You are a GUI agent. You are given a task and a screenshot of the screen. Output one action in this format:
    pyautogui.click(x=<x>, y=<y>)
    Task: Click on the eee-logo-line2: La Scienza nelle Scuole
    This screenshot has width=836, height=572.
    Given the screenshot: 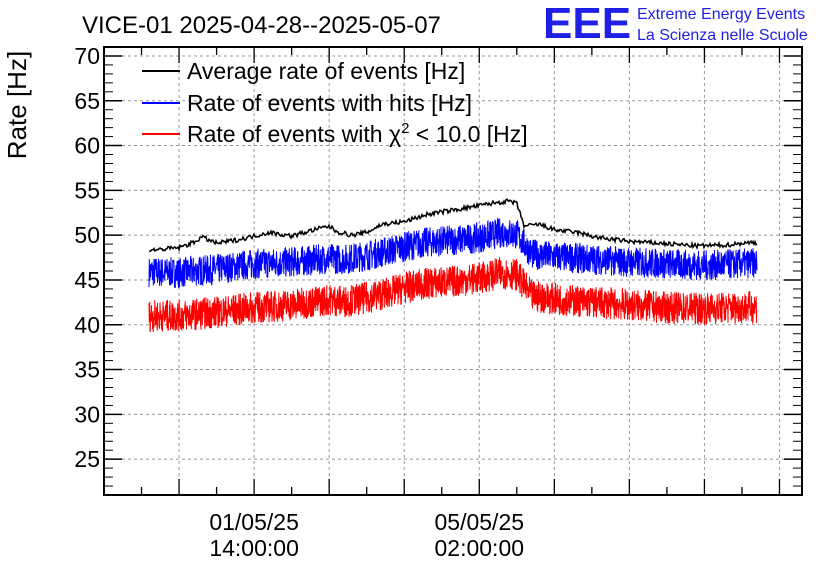 What is the action you would take?
    pyautogui.click(x=722, y=35)
    